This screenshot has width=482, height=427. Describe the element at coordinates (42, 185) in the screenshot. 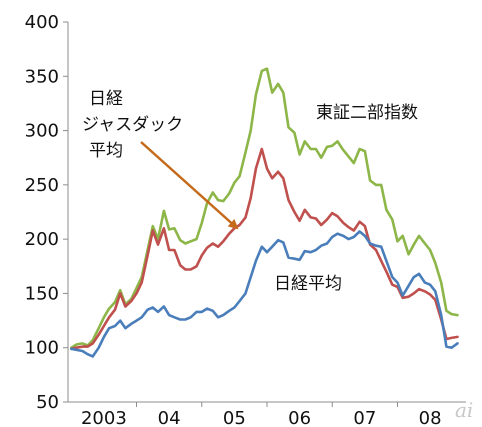

I see `y-tick-label: 250` at that location.